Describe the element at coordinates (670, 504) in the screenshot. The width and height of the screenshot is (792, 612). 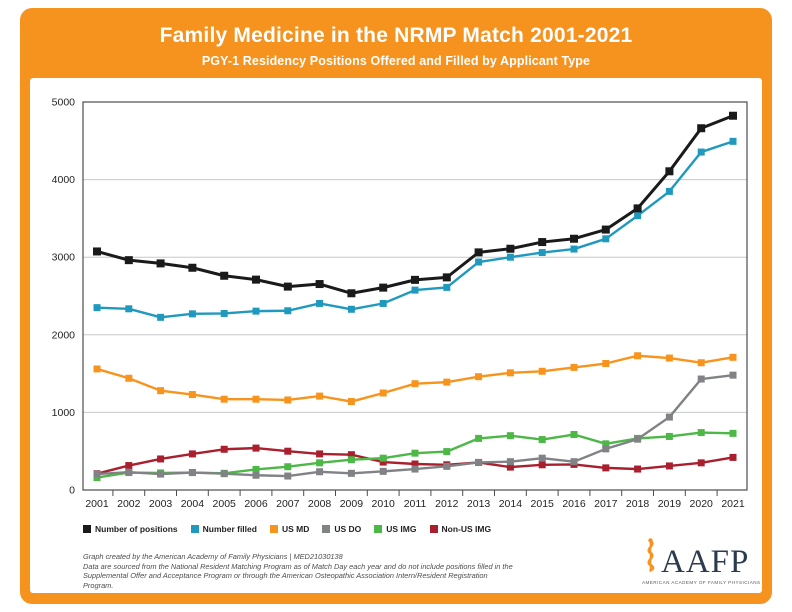
I see `x-axis-tick-label: 2019` at that location.